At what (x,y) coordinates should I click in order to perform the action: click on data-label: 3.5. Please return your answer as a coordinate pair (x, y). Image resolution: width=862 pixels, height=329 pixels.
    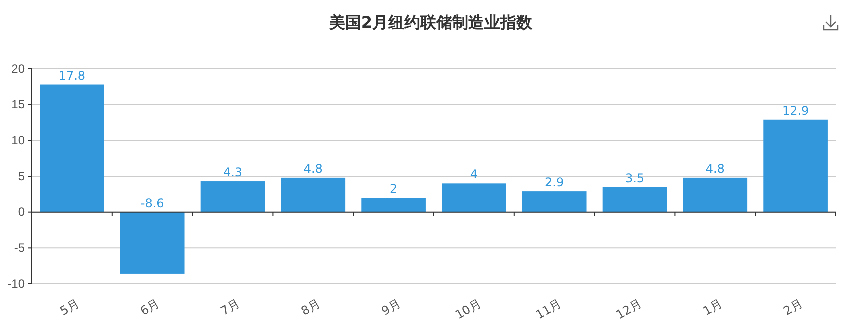
    Looking at the image, I should click on (635, 178).